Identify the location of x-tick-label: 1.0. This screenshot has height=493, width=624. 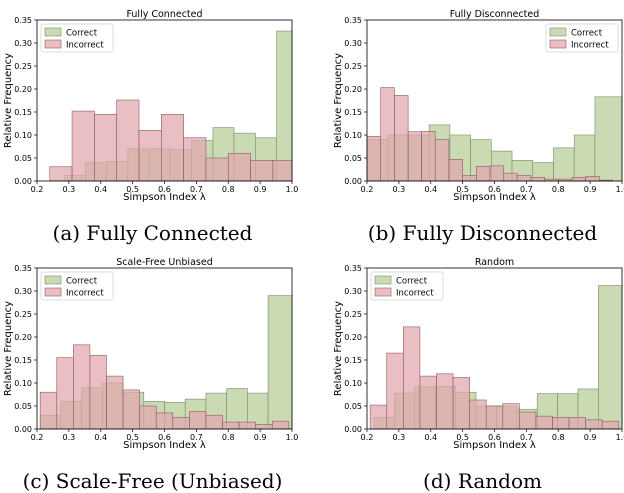
(620, 189).